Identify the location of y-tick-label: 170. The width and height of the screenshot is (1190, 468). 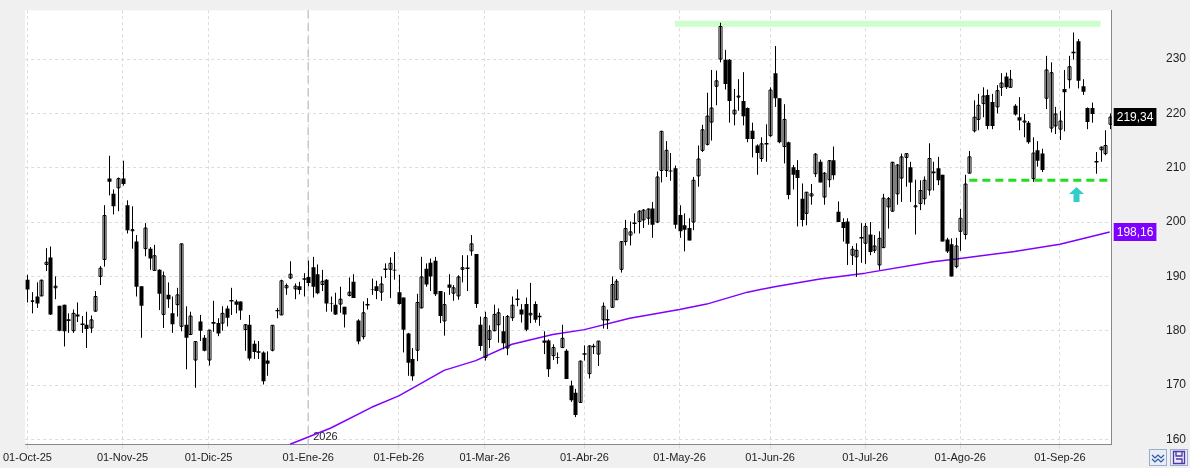
(1176, 384).